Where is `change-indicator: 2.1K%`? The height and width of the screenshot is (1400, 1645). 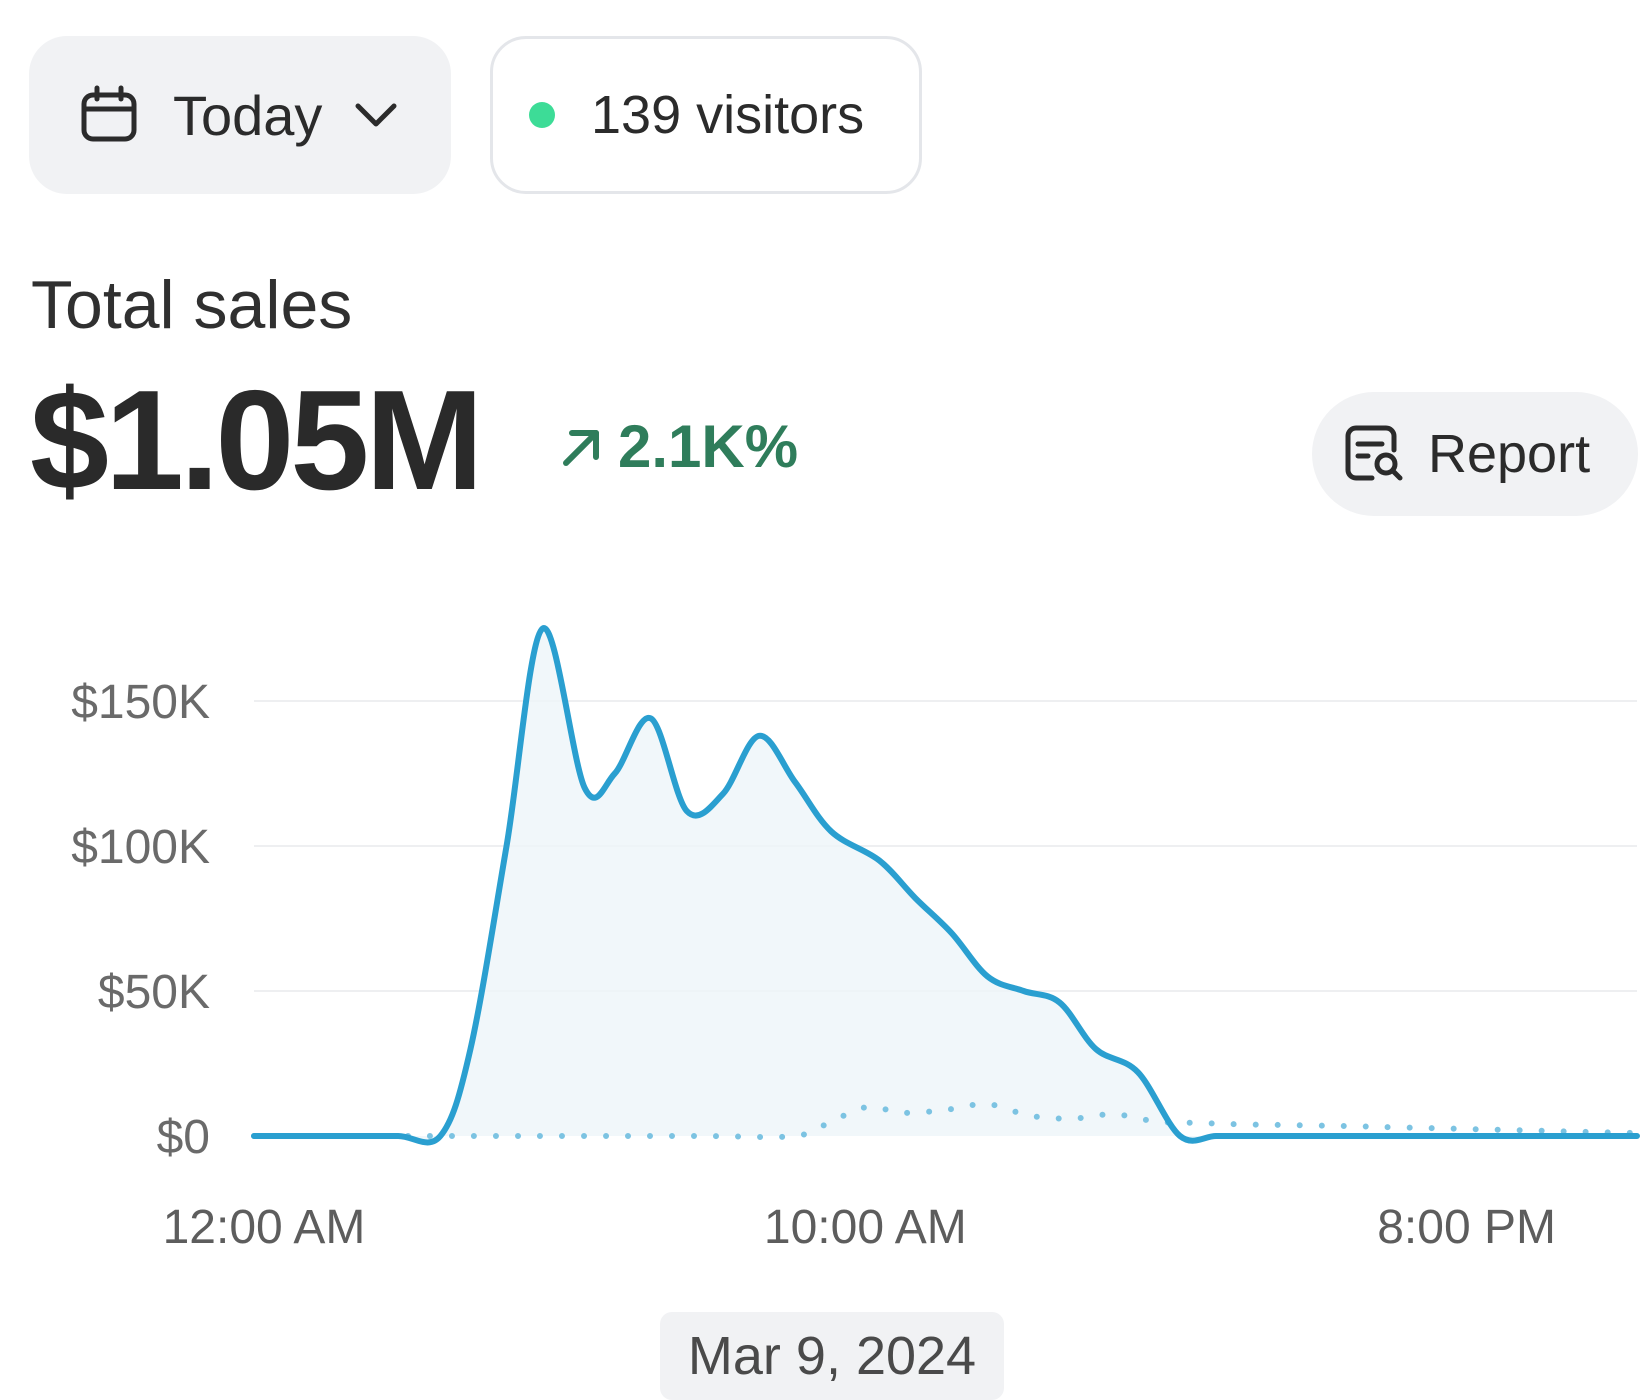 change-indicator: 2.1K% is located at coordinates (679, 446).